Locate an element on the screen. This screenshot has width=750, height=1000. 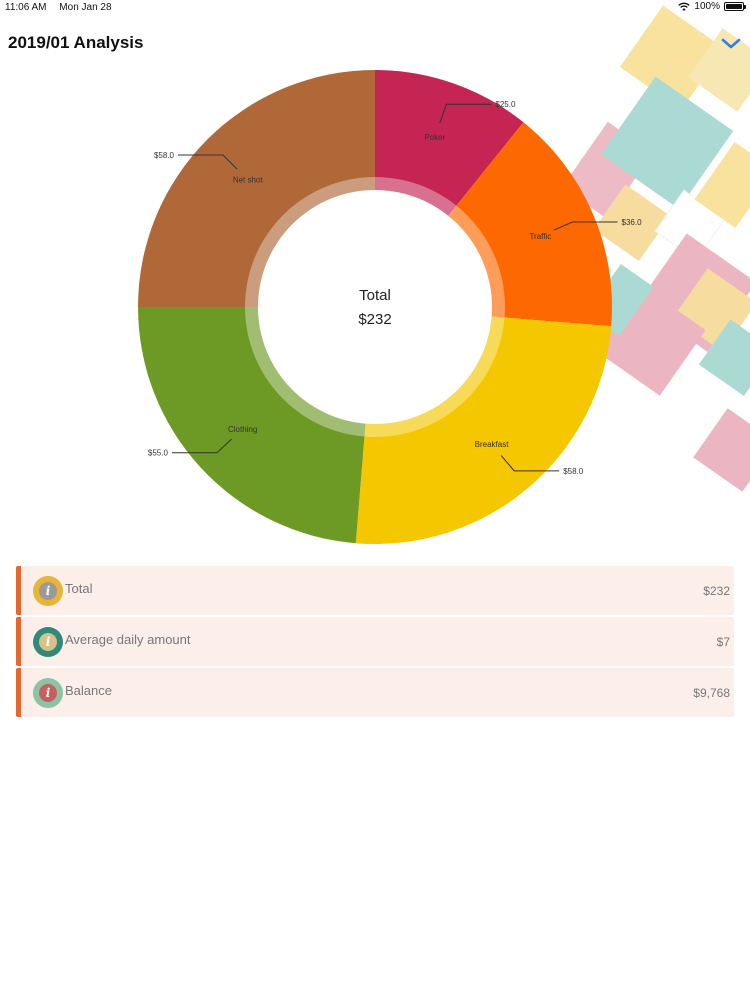
slice-value: $36.0 is located at coordinates (632, 222).